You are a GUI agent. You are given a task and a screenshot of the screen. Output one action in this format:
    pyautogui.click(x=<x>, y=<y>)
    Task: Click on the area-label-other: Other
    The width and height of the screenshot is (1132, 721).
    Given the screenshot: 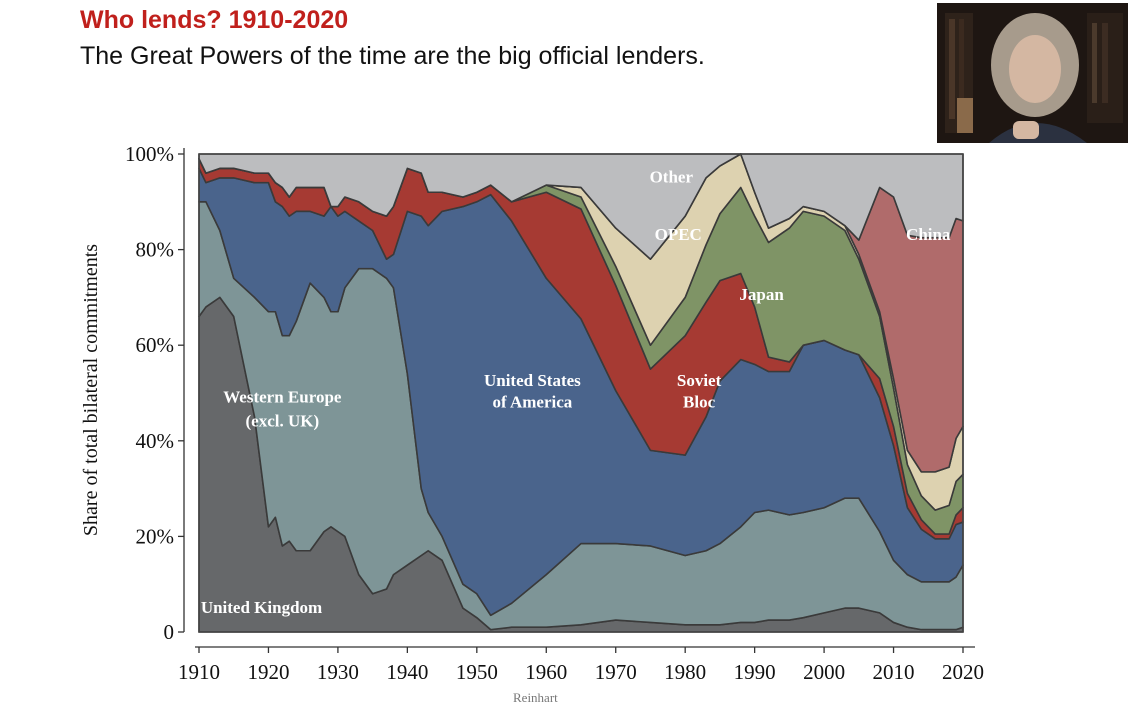 What is the action you would take?
    pyautogui.click(x=672, y=177)
    